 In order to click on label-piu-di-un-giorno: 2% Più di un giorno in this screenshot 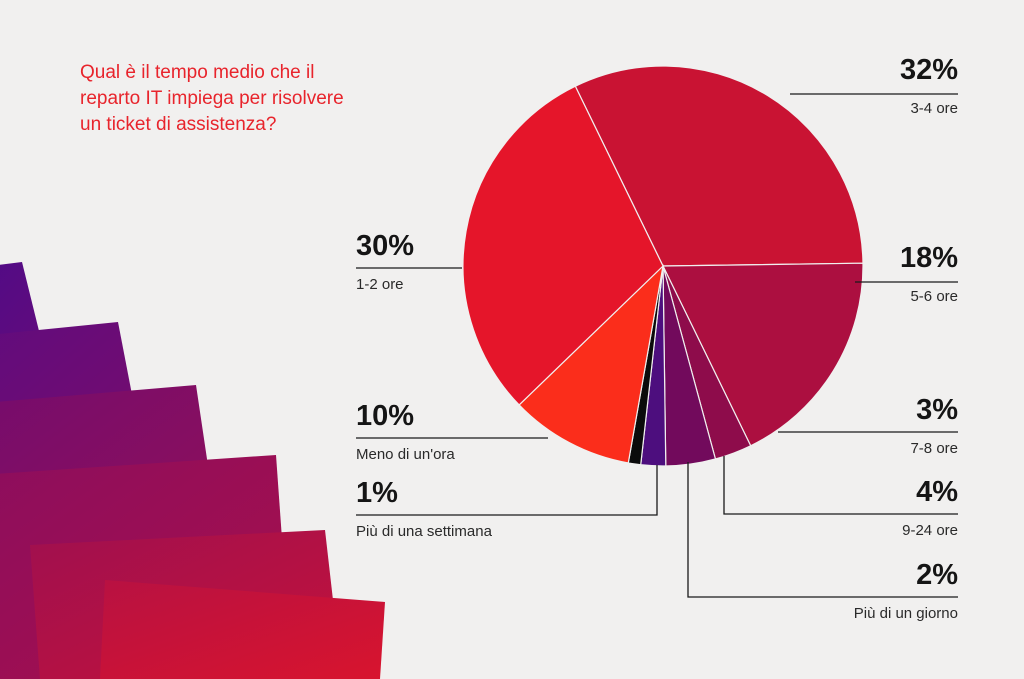, I will do `click(848, 591)`.